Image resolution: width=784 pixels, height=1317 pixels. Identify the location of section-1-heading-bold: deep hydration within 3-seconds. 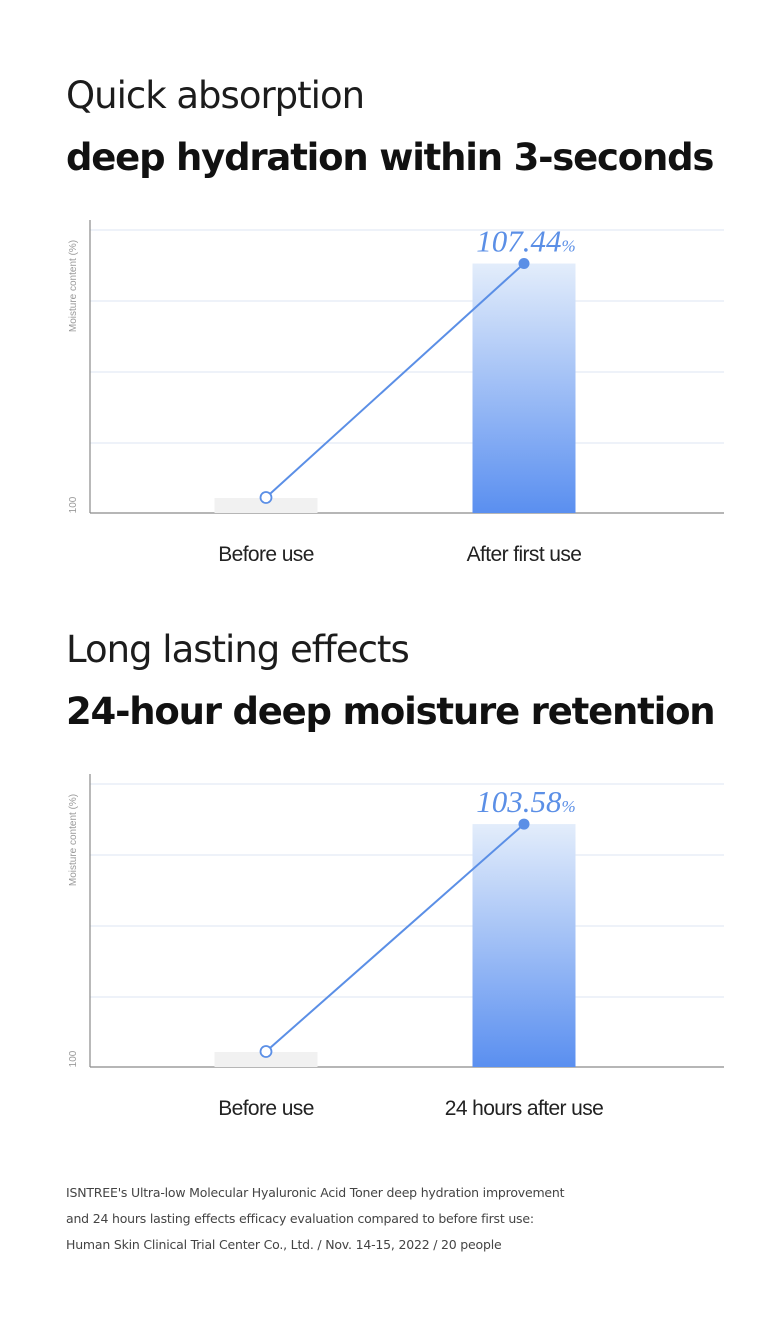
(390, 157).